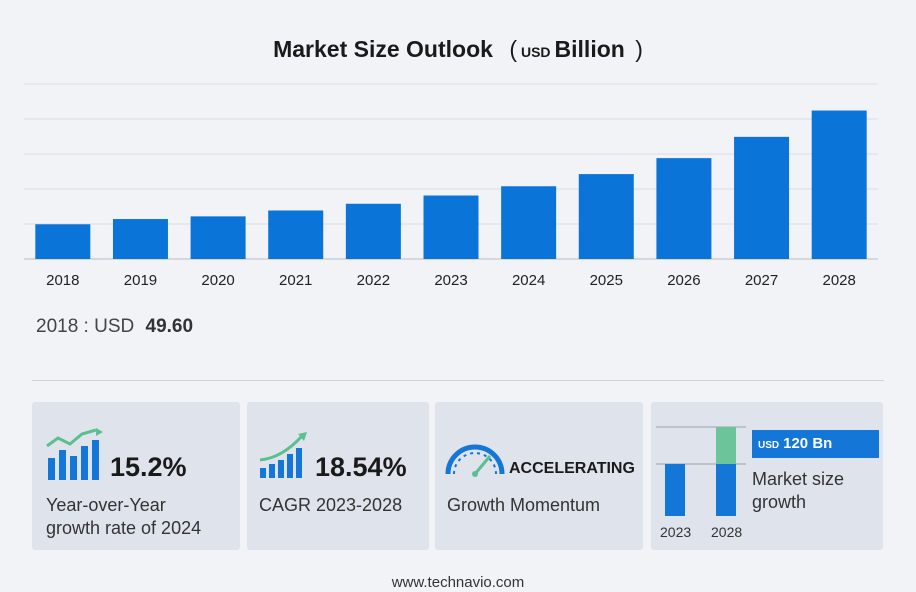  Describe the element at coordinates (762, 197) in the screenshot. I see `bar-2027` at that location.